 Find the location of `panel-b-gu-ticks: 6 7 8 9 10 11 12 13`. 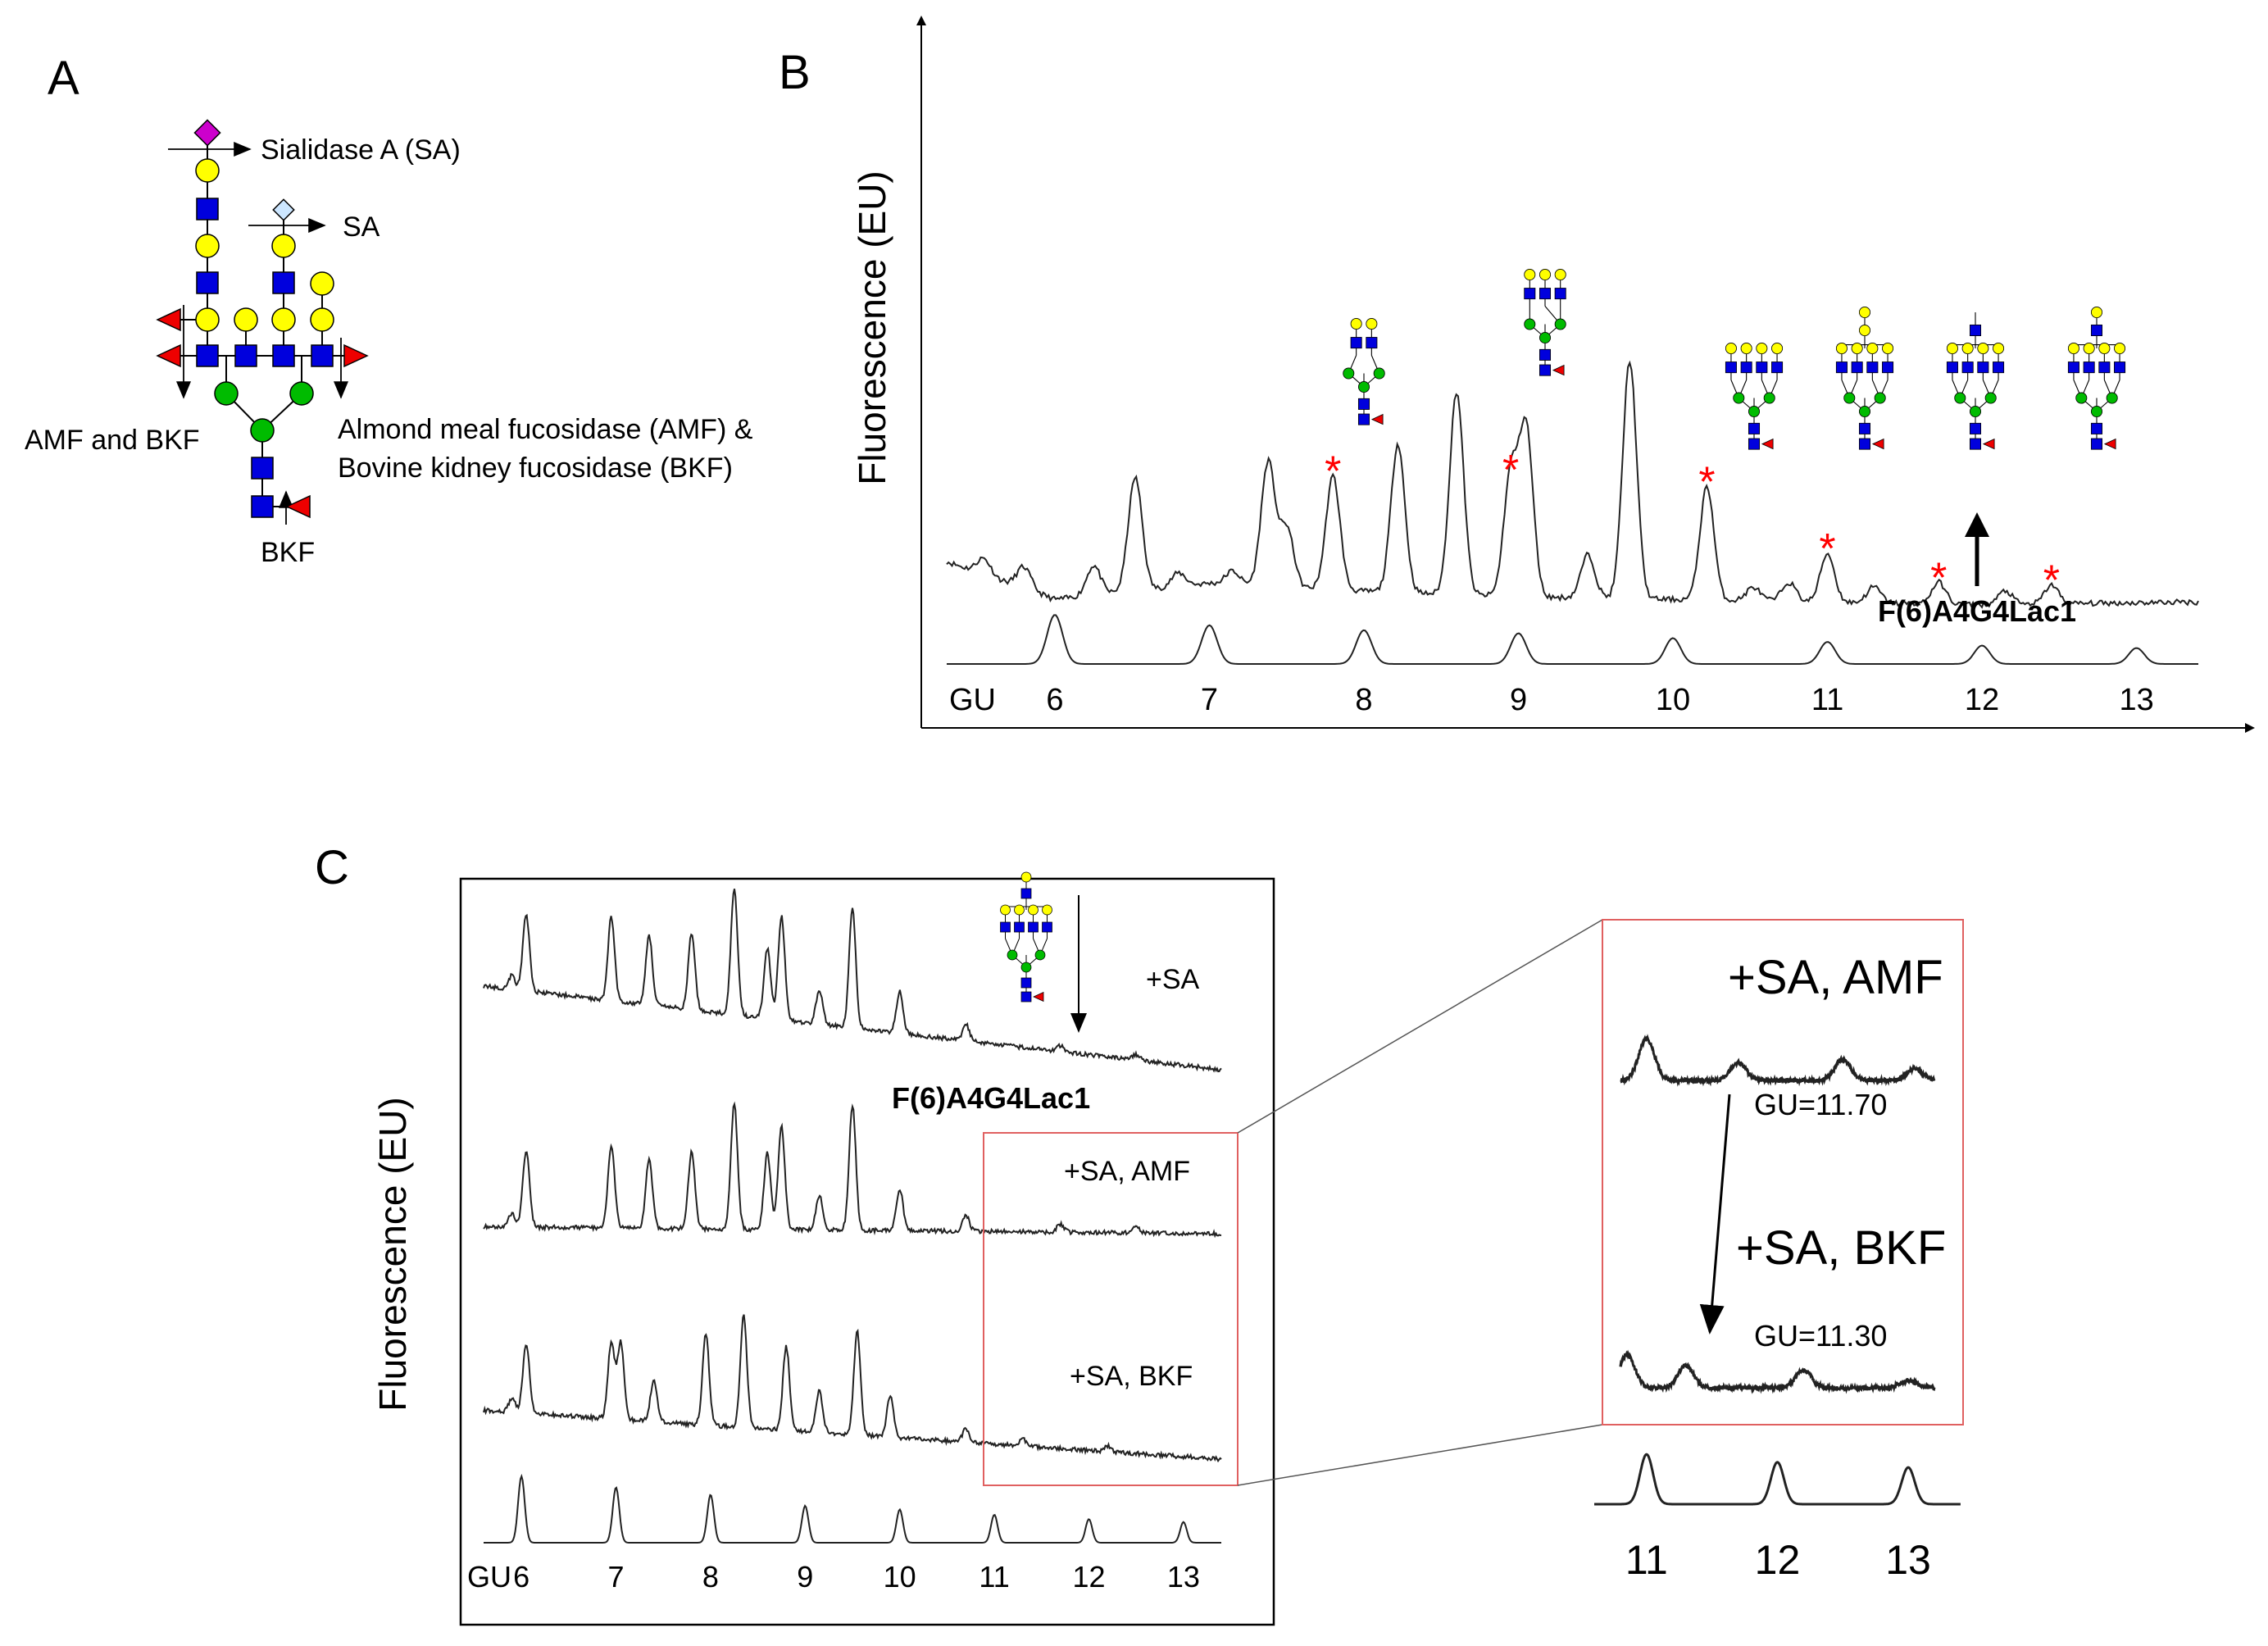

panel-b-gu-ticks: 6 7 8 9 10 11 12 13 is located at coordinates (1600, 700).